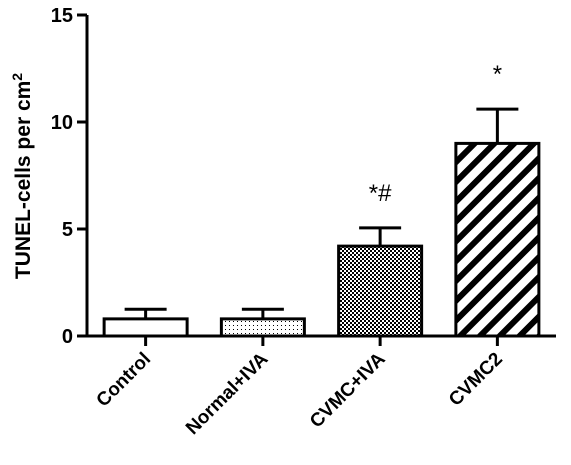 The height and width of the screenshot is (465, 571). What do you see at coordinates (380, 291) in the screenshot?
I see `bar-cvmc-iva` at bounding box center [380, 291].